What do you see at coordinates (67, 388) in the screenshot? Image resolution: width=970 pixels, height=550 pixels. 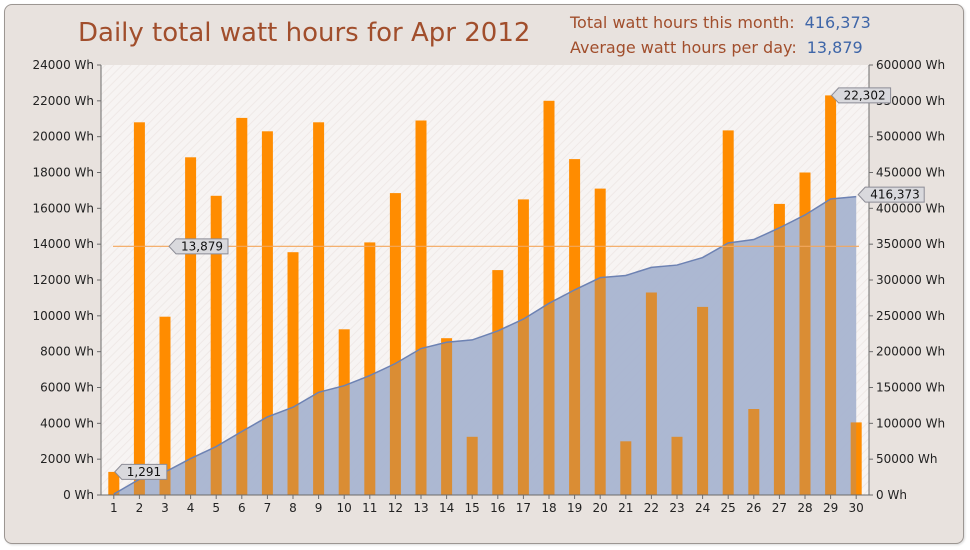 I see `left-tick-label: 6000 Wh` at bounding box center [67, 388].